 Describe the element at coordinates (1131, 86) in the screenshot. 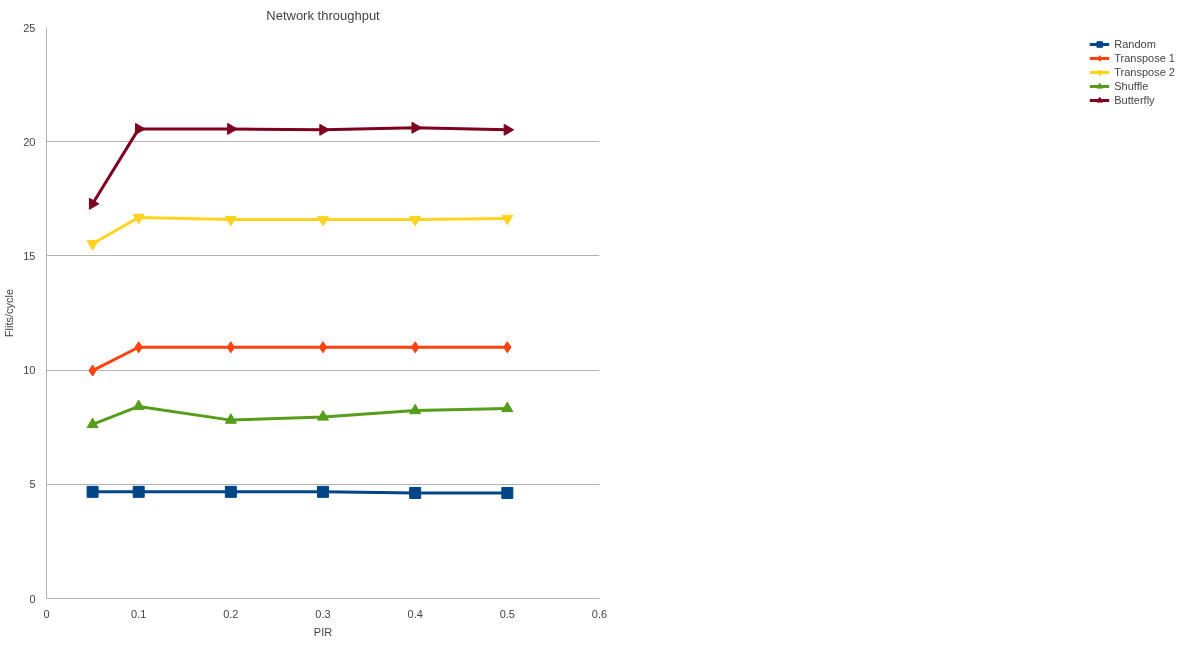

I see `legend-label: Shuffle` at that location.